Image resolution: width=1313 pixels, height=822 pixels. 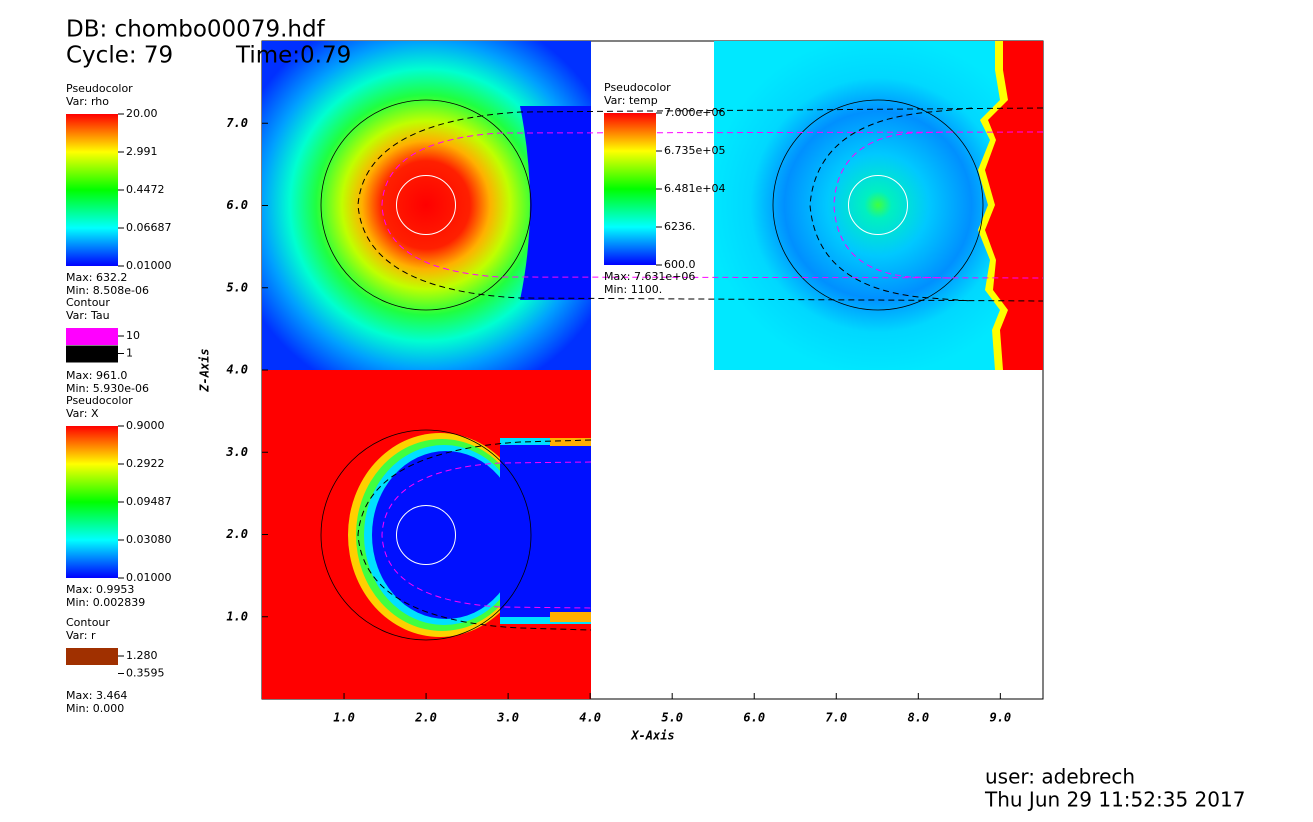 I want to click on y-tick-label: 7.0, so click(x=237, y=123).